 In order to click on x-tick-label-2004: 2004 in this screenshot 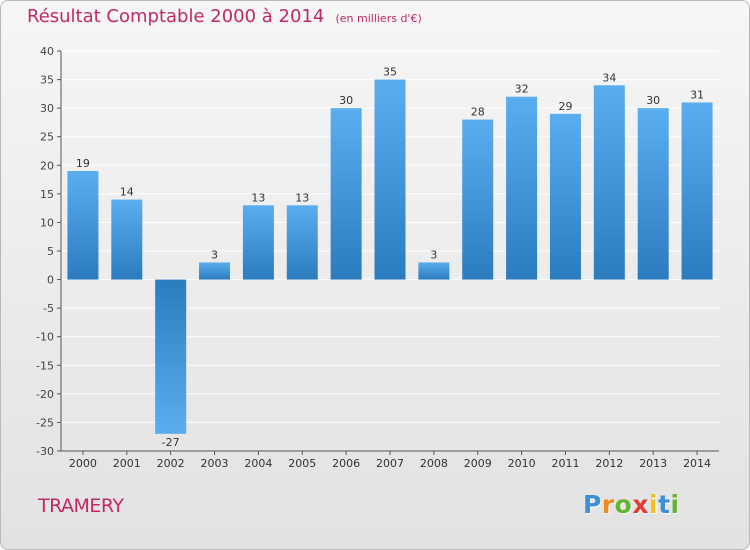, I will do `click(258, 463)`.